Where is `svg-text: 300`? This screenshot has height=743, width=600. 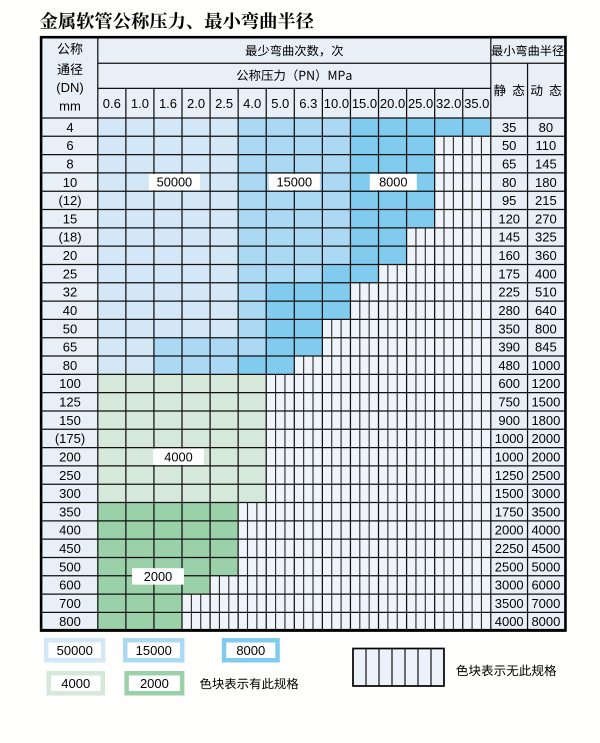
svg-text: 300 is located at coordinates (70, 493).